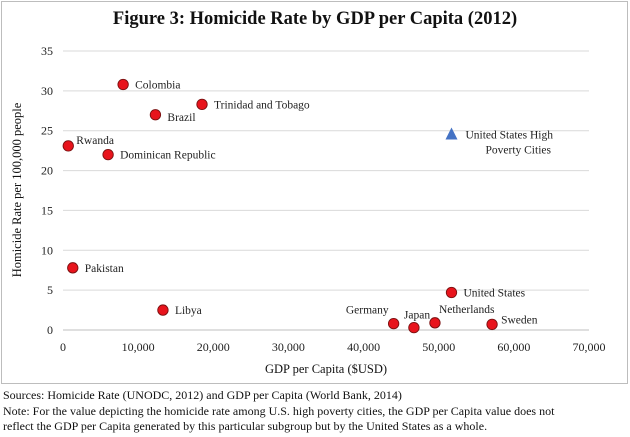 Image resolution: width=630 pixels, height=437 pixels. Describe the element at coordinates (414, 327) in the screenshot. I see `data-point-japan` at that location.